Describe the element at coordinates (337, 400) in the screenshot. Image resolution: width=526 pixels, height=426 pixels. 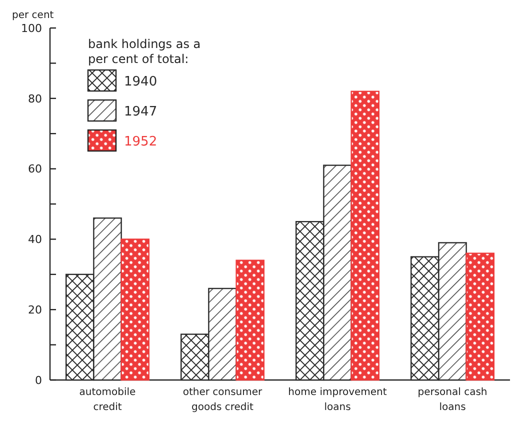
I see `x-tick-label: home improvement loans` at that location.